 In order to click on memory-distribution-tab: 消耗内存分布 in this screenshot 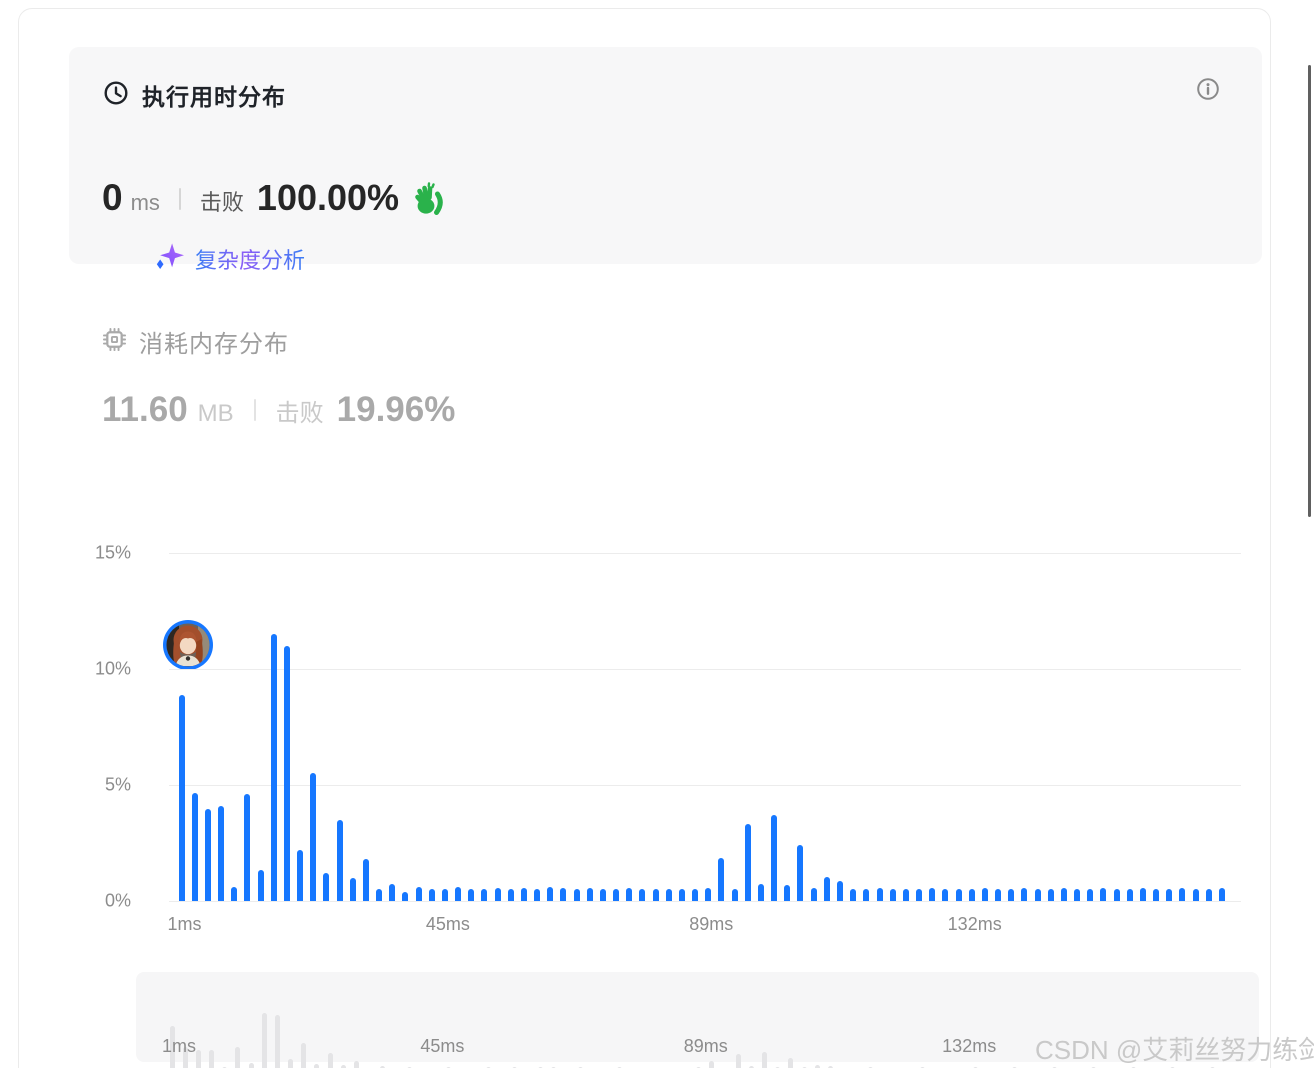, I will do `click(195, 341)`.